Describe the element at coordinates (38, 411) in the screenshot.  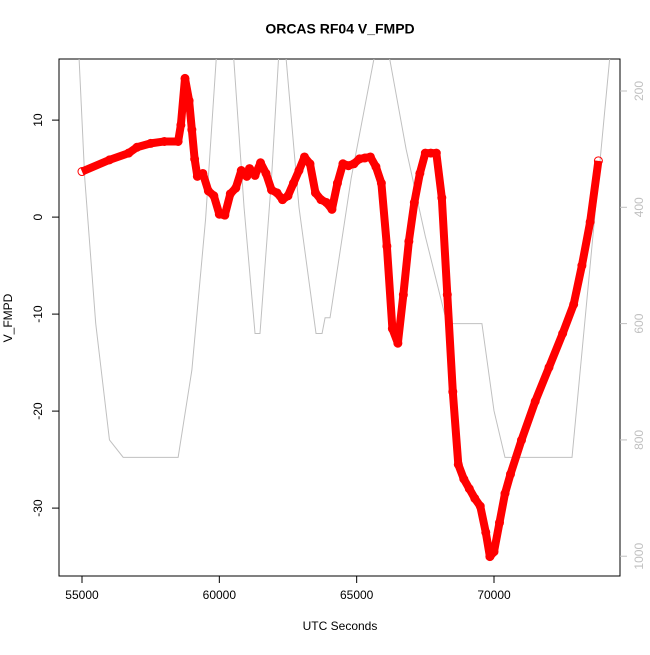
I see `y-tick-label: -20` at that location.